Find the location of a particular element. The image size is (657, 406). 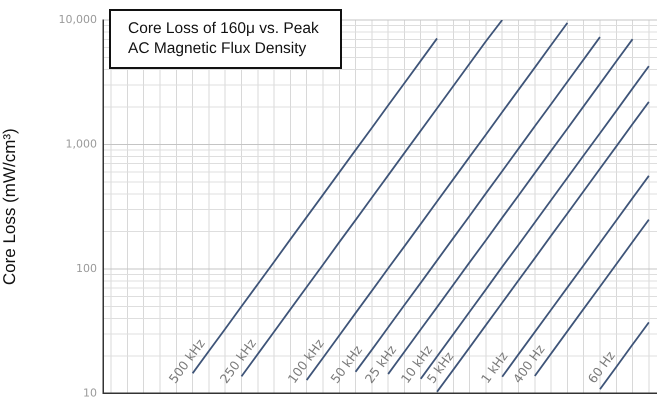

y-tick-label: 100 is located at coordinates (86, 268).